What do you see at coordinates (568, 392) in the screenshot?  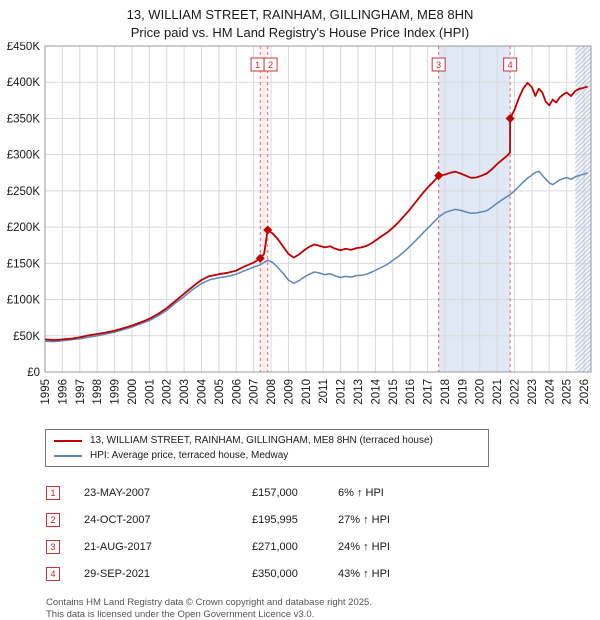 I see `x-tick-label: 2025` at bounding box center [568, 392].